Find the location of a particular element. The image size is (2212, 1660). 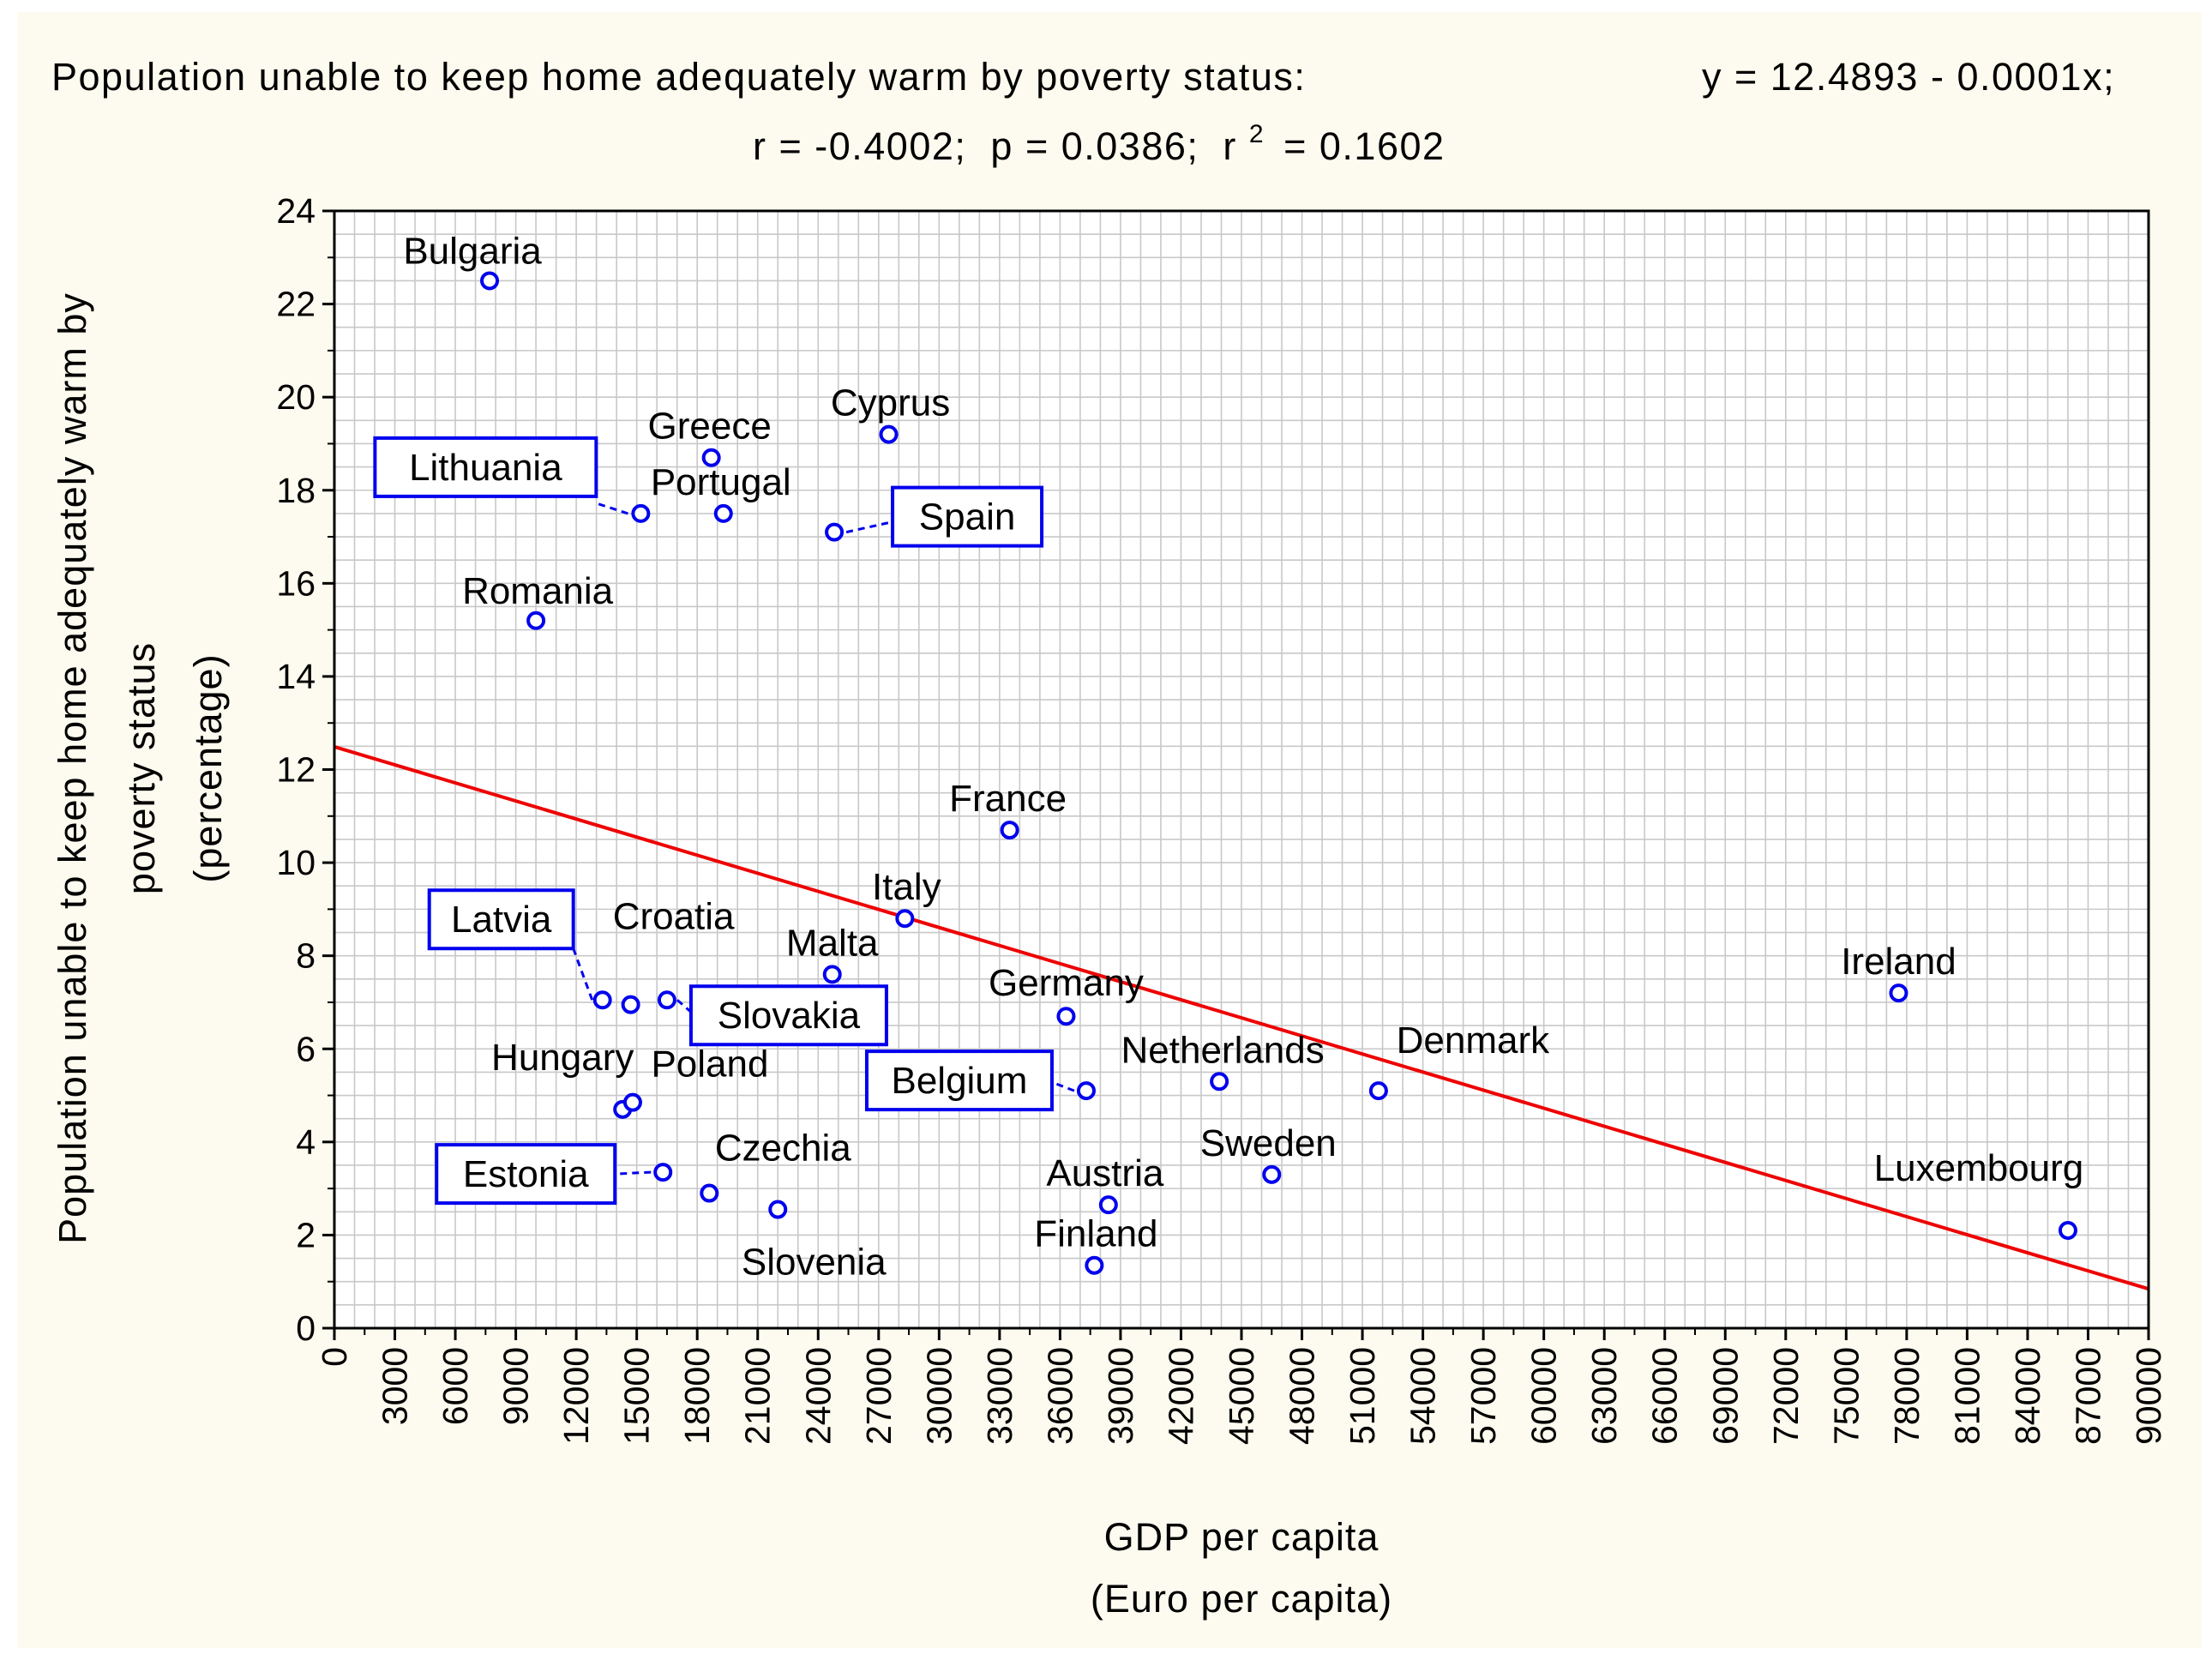

point-bulgaria is located at coordinates (490, 281).